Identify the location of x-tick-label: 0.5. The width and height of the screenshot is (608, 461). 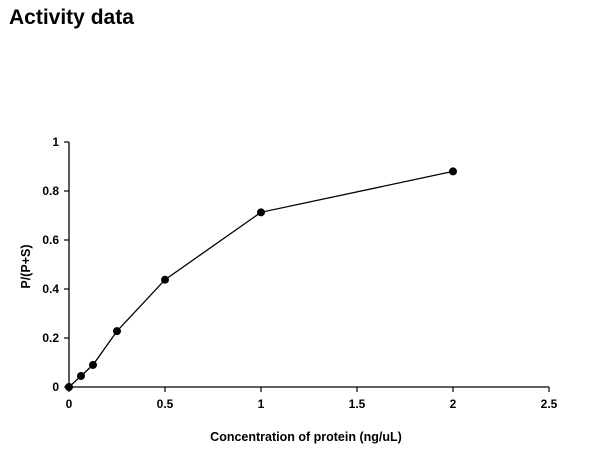
(165, 404).